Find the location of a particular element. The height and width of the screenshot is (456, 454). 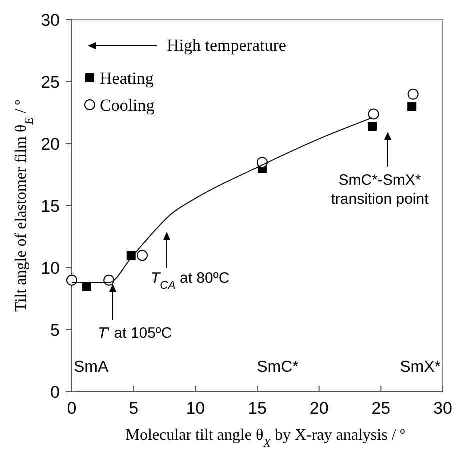

legend-label: Cooling is located at coordinates (128, 105).